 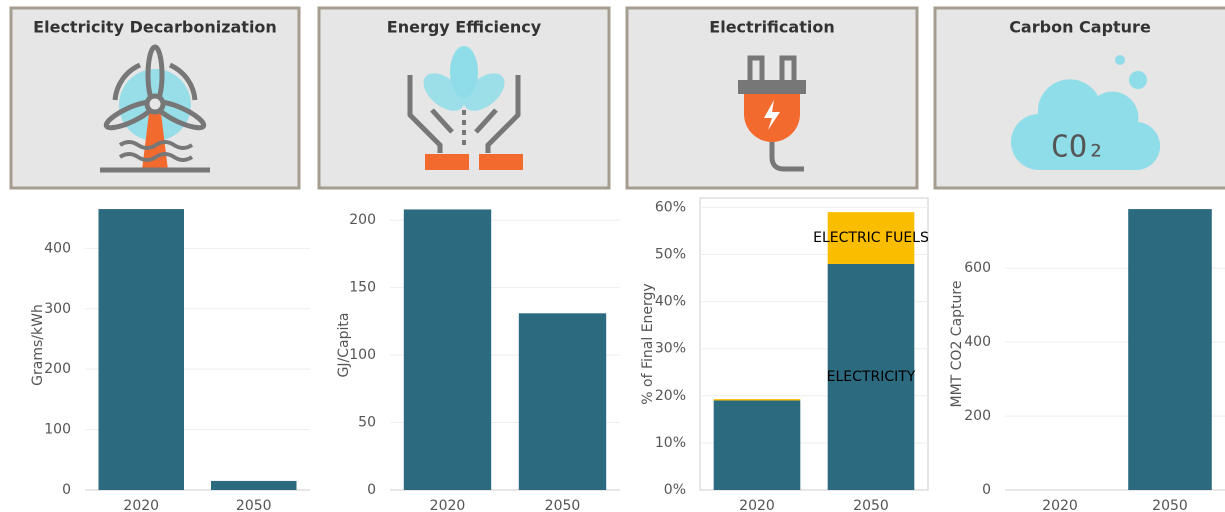 What do you see at coordinates (772, 113) in the screenshot?
I see `plug-icon` at bounding box center [772, 113].